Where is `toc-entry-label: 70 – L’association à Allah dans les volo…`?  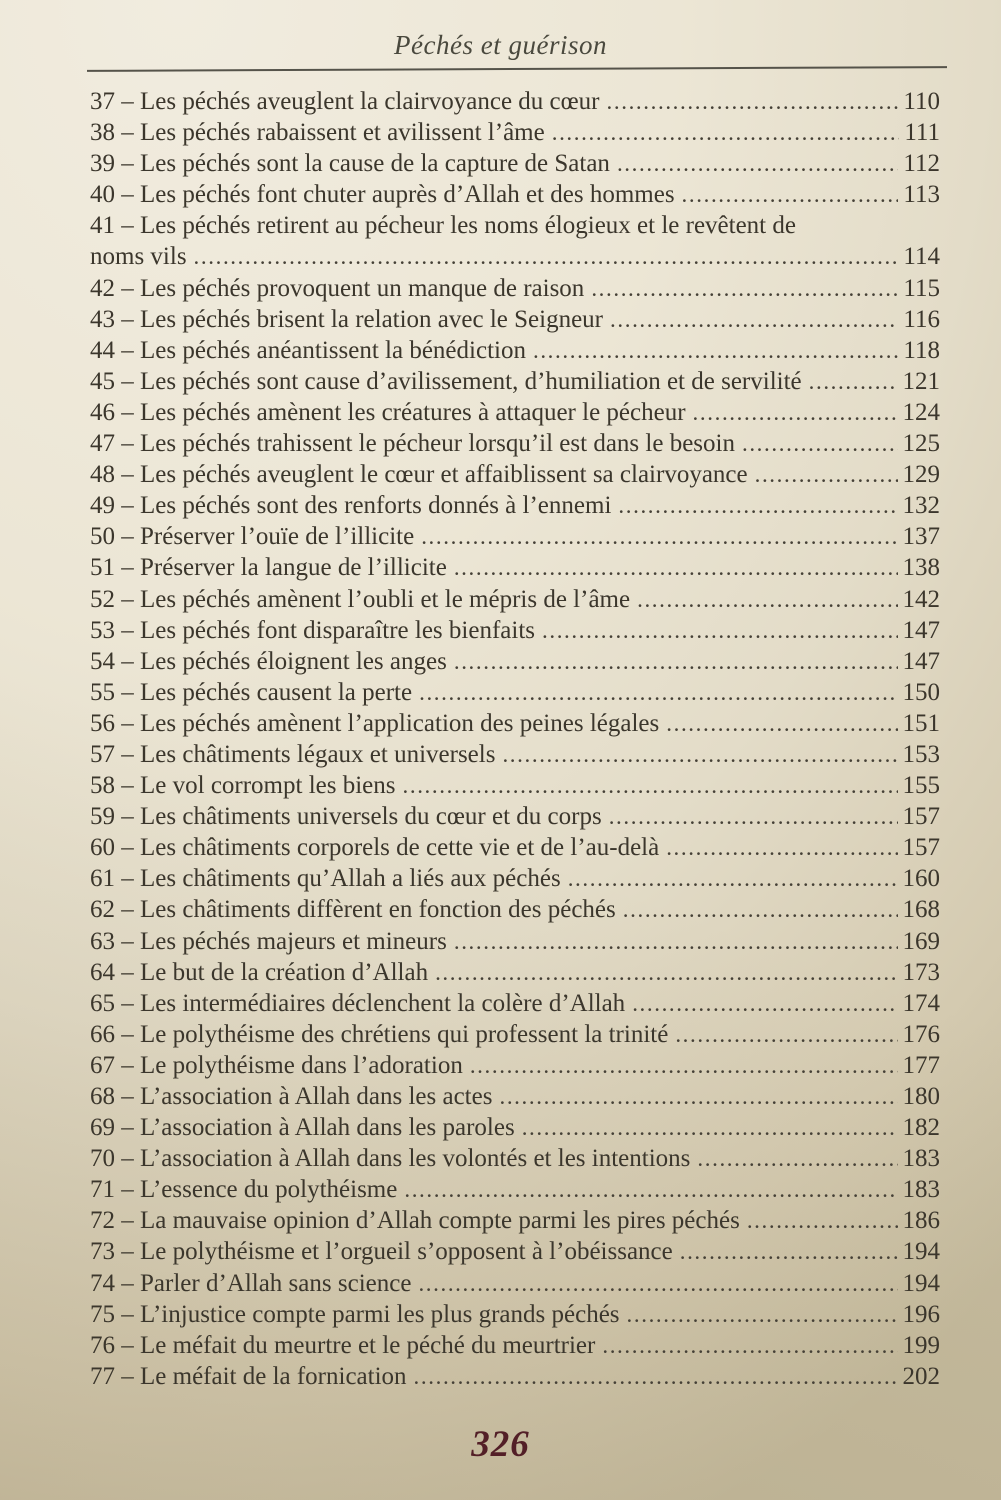 toc-entry-label: 70 – L’association à Allah dans les volo… is located at coordinates (390, 1159).